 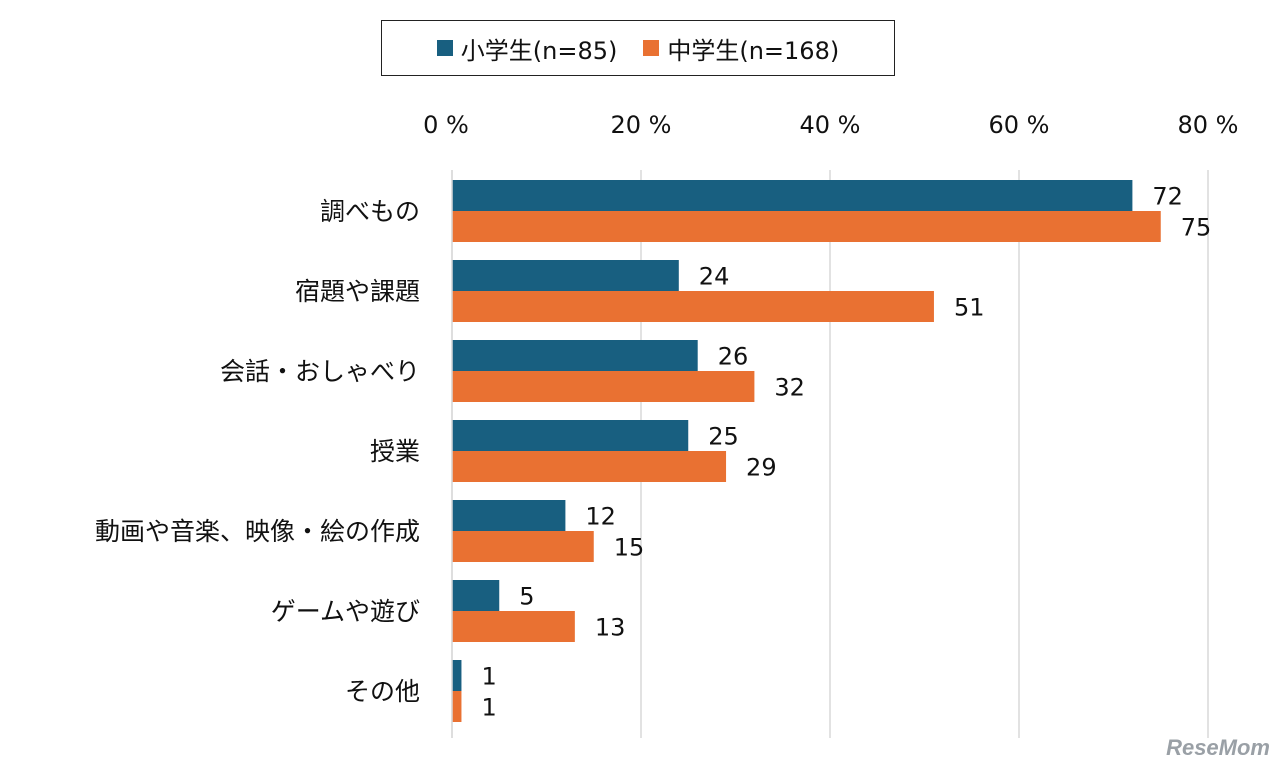 I want to click on data-label: 72, so click(x=1167, y=197).